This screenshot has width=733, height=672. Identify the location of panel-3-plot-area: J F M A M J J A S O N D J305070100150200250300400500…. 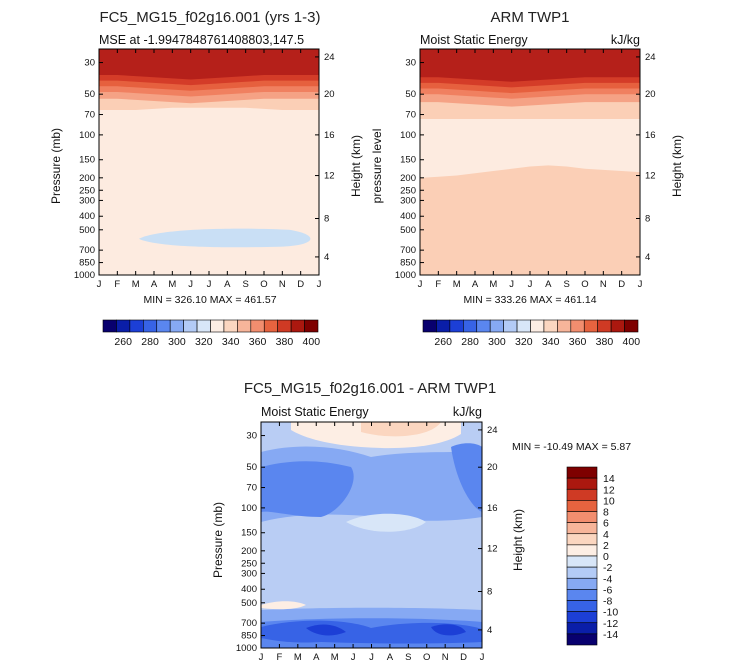
(367, 542).